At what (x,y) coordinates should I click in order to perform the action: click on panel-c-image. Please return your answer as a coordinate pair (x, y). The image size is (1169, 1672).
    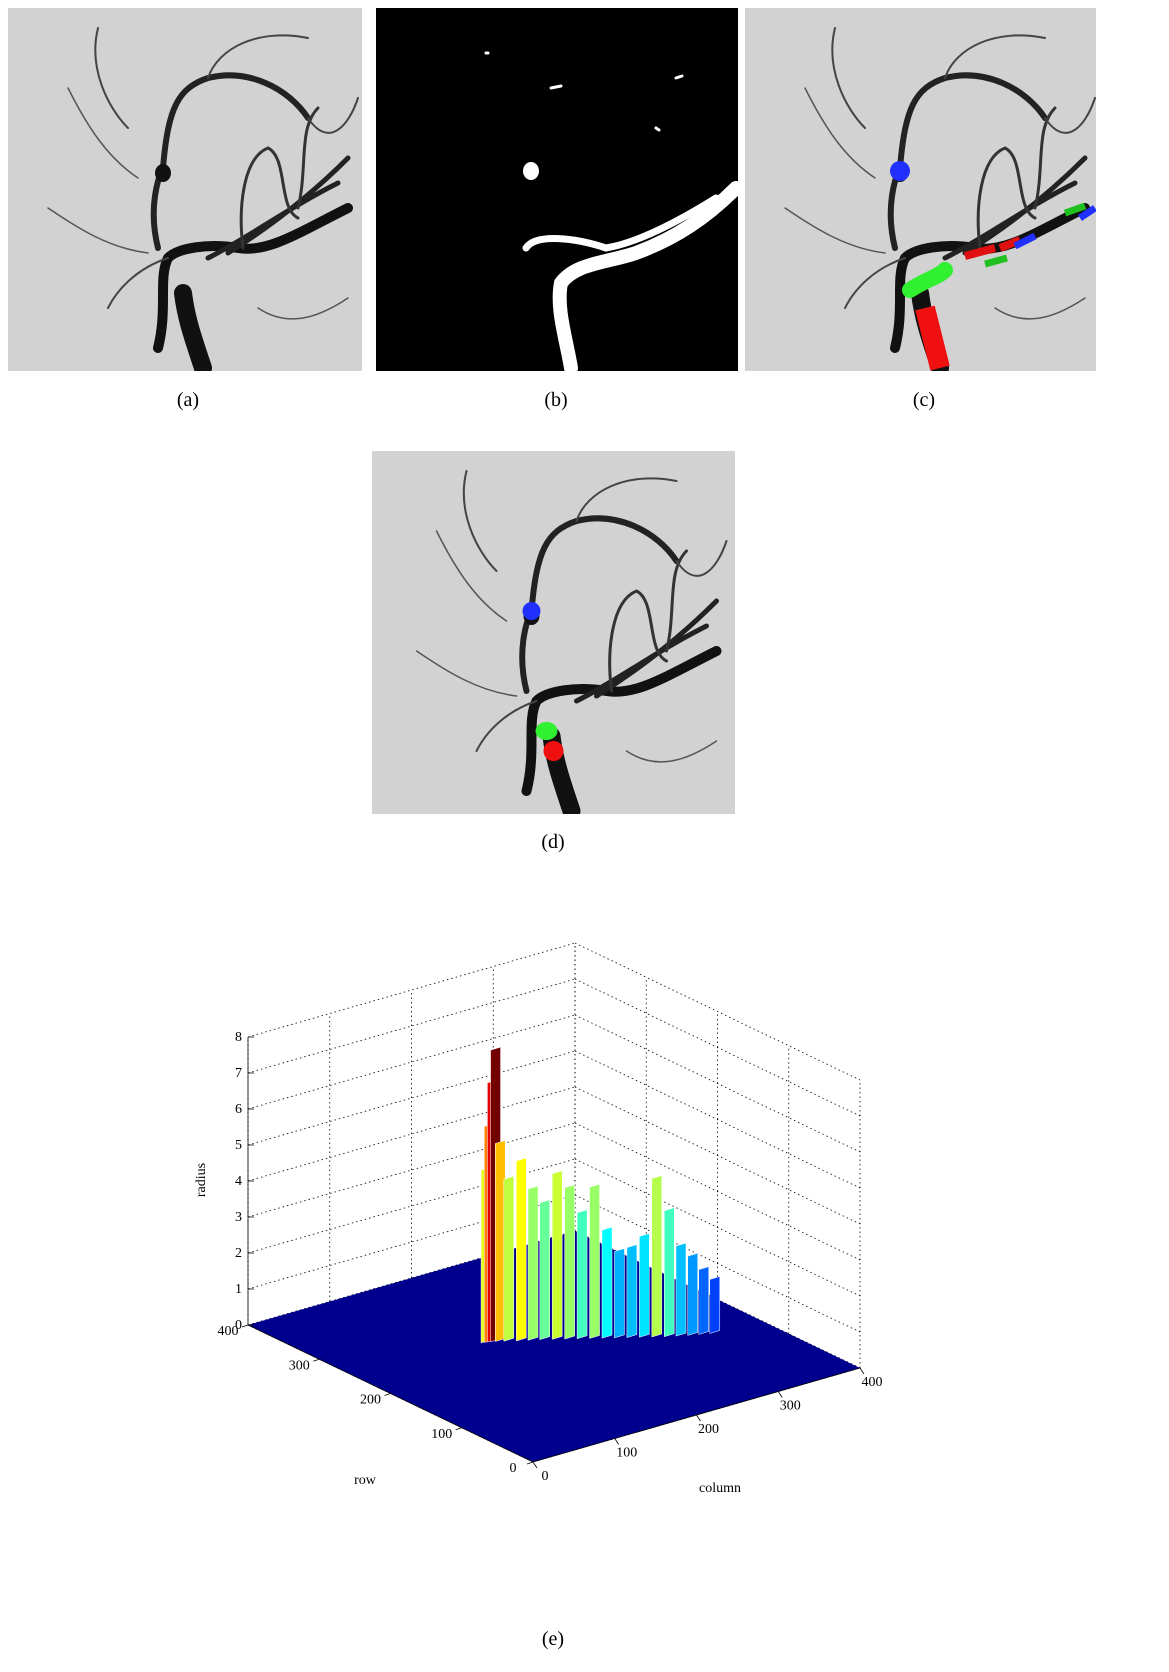
    Looking at the image, I should click on (920, 189).